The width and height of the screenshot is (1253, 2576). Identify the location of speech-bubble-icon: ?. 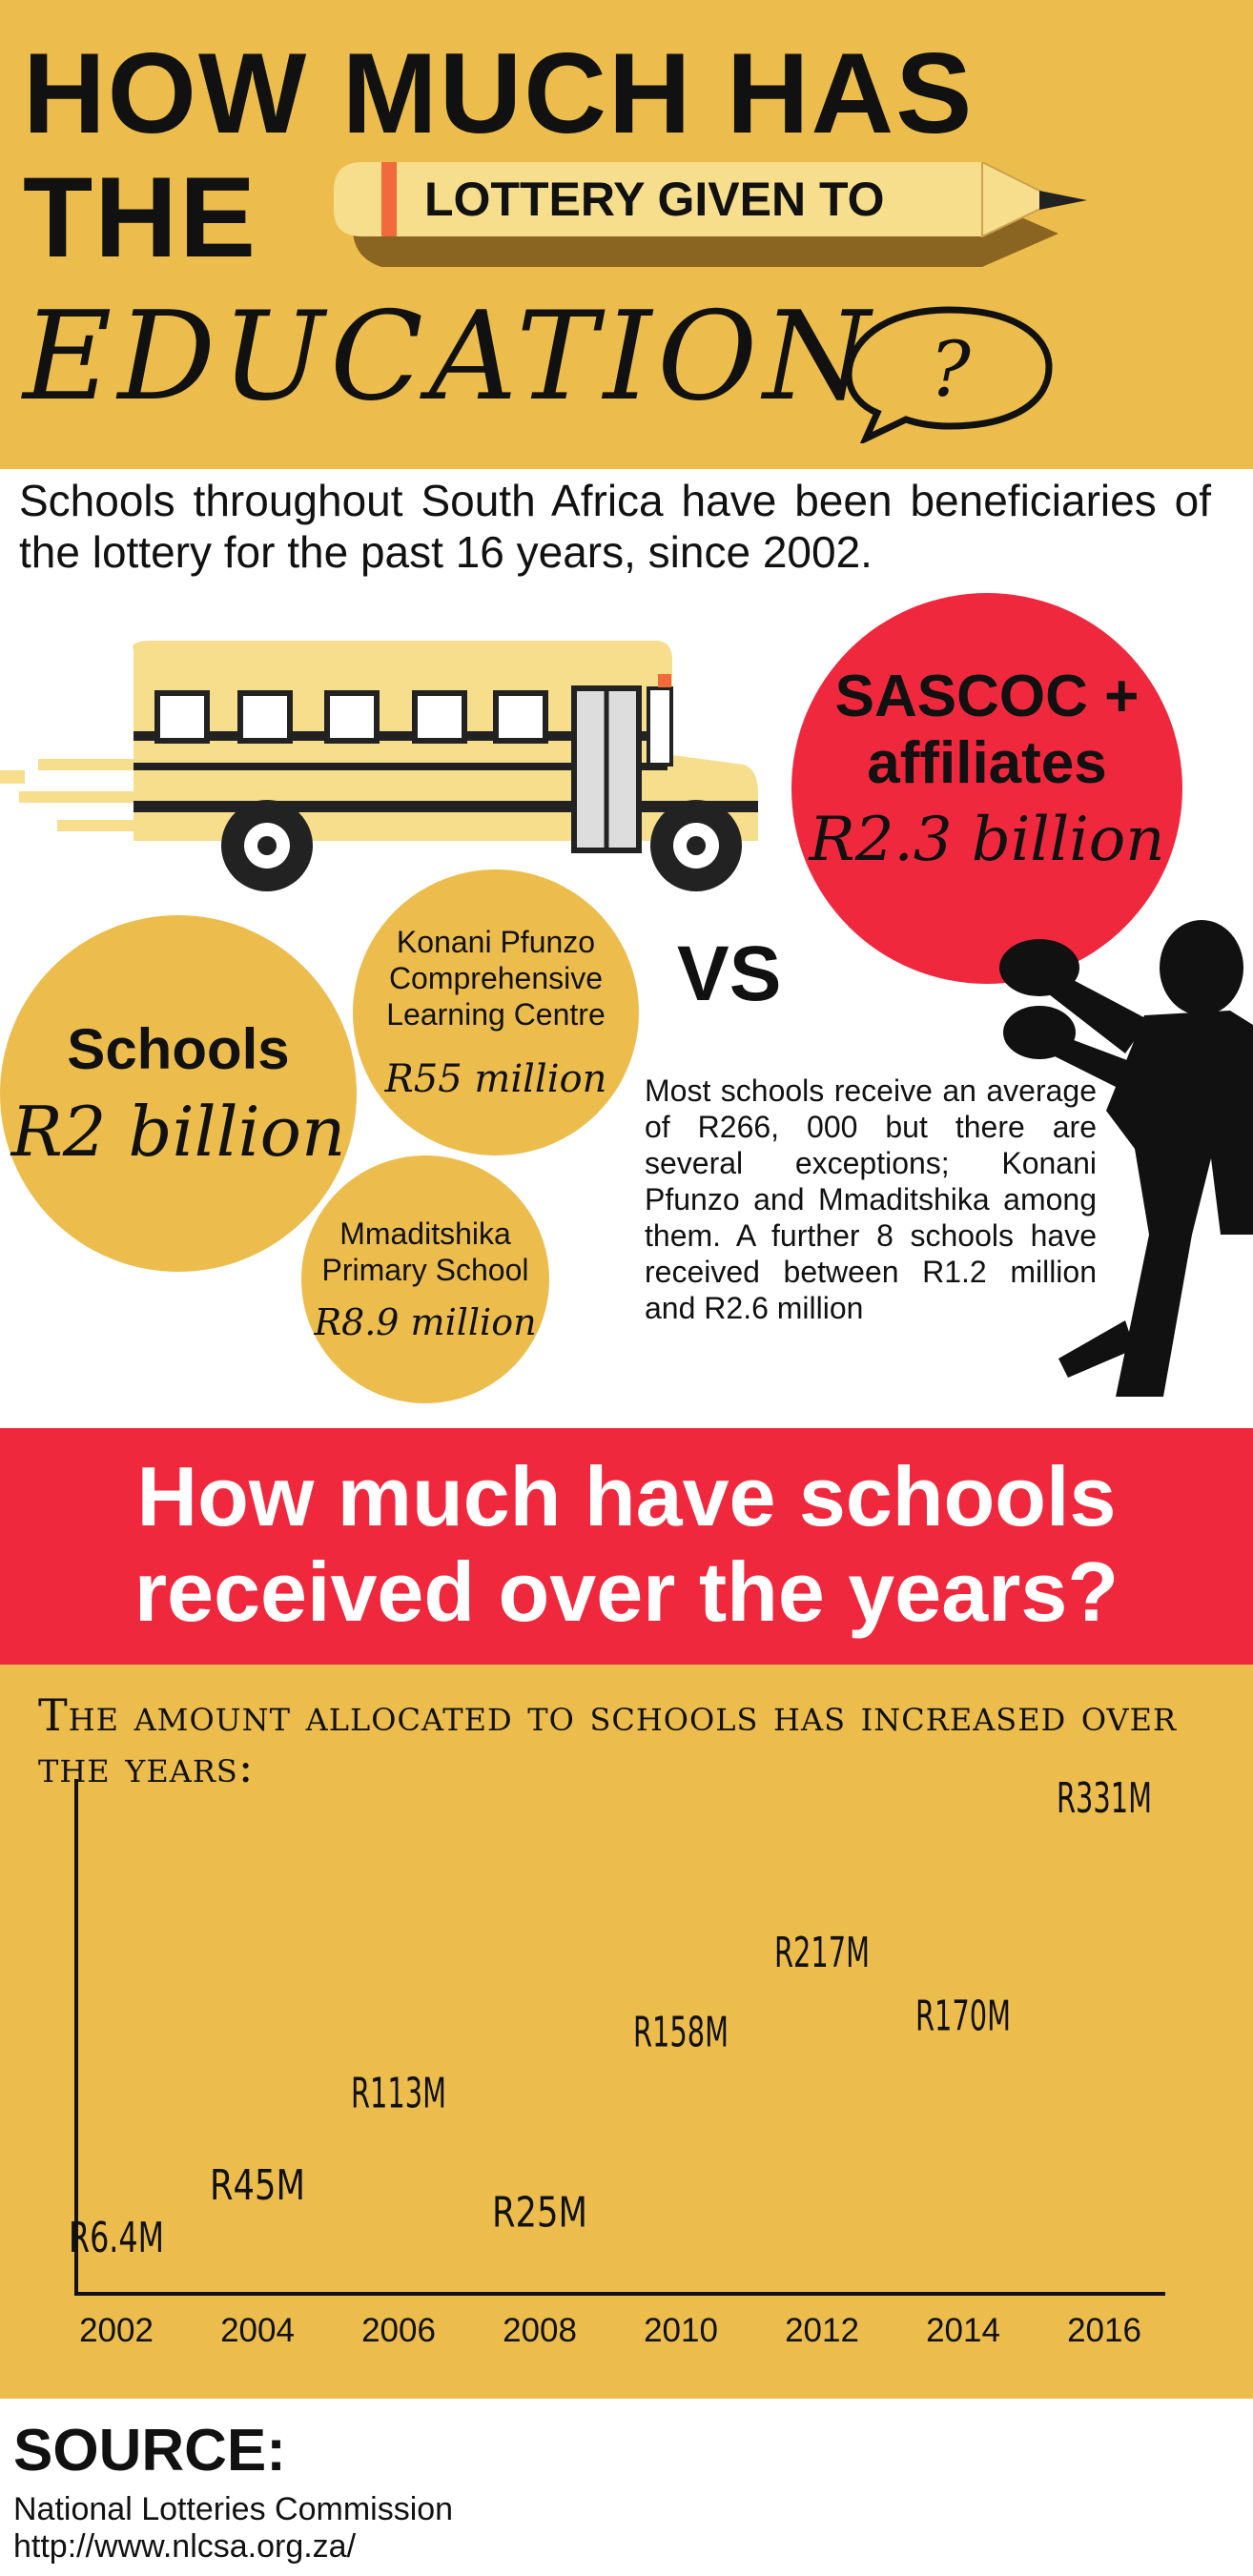
(949, 374).